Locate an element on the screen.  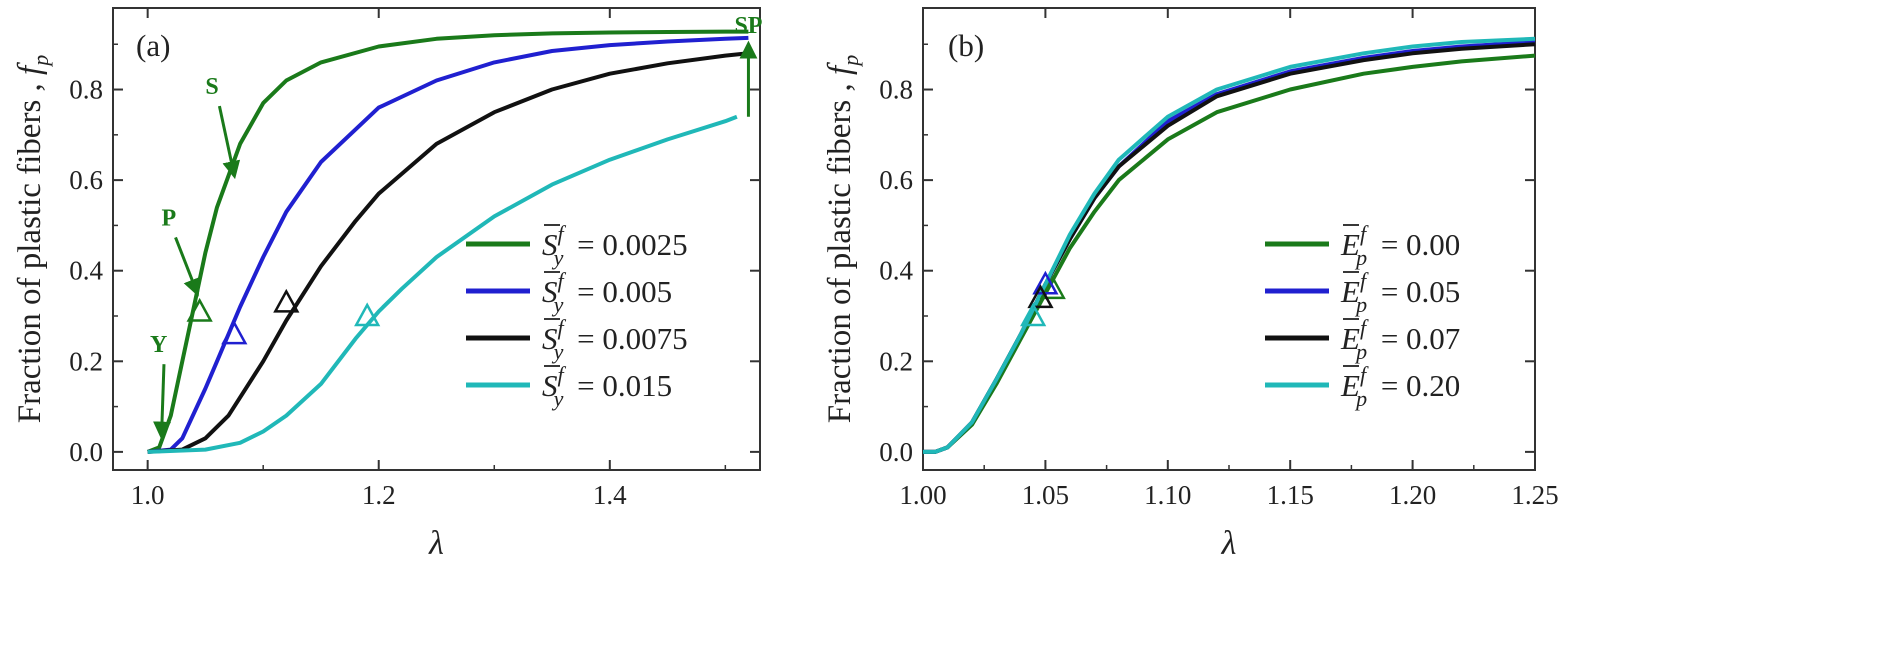
panel-b-y-tick-label: 0.6 is located at coordinates (896, 180).